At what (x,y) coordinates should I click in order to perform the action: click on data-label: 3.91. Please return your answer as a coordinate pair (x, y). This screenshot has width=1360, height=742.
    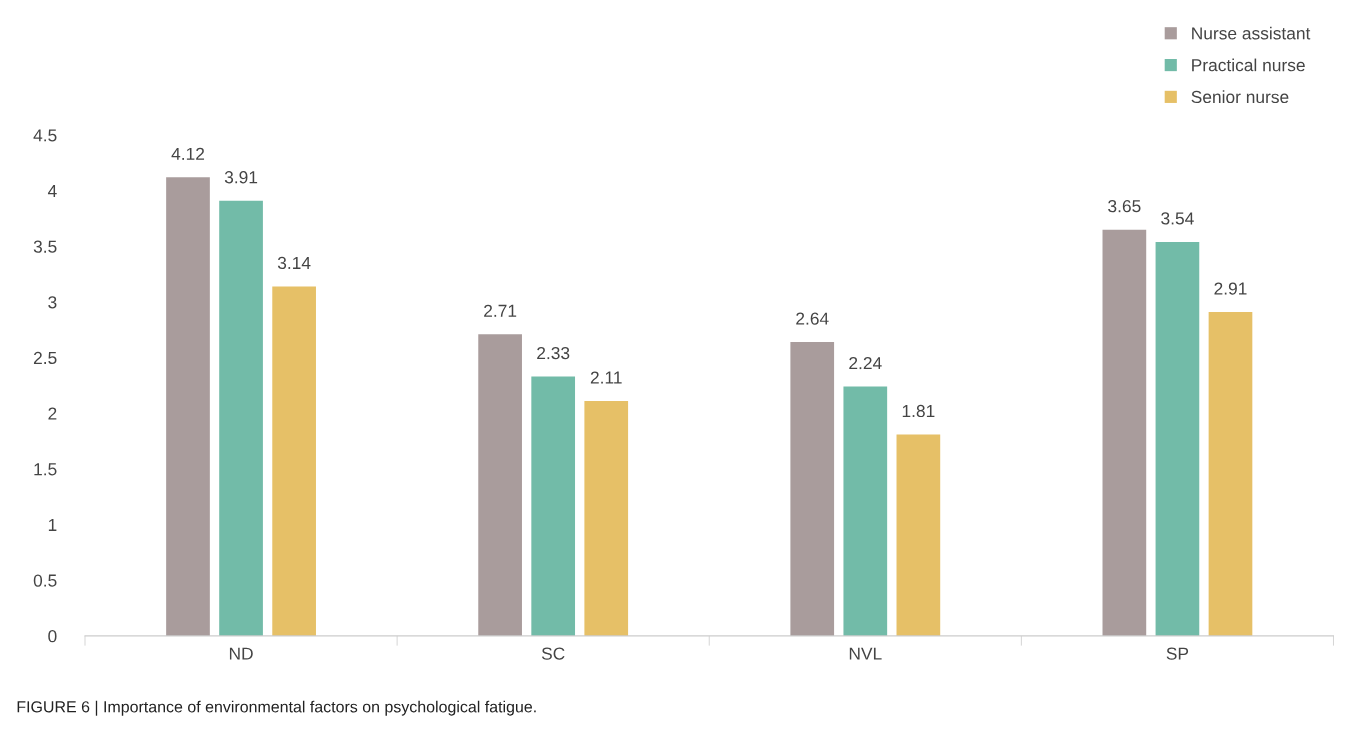
    Looking at the image, I should click on (241, 177).